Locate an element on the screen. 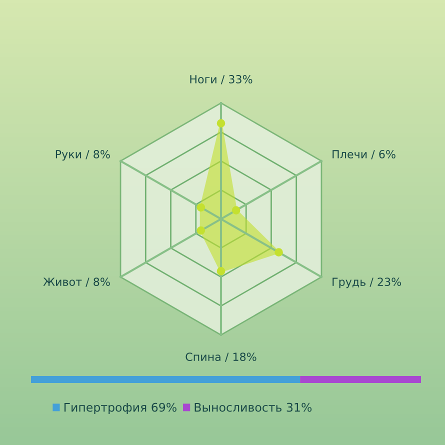  spoke-label: Плечи / 6% is located at coordinates (364, 155).